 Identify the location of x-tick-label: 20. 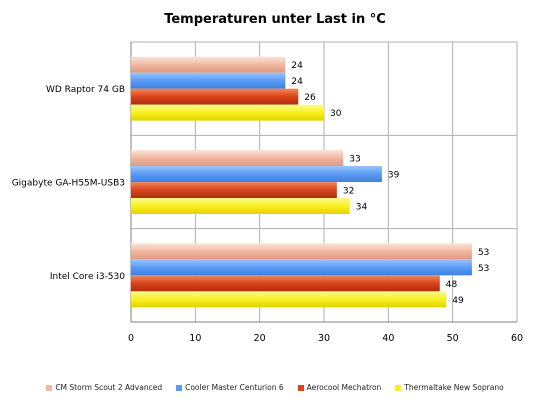
(260, 338).